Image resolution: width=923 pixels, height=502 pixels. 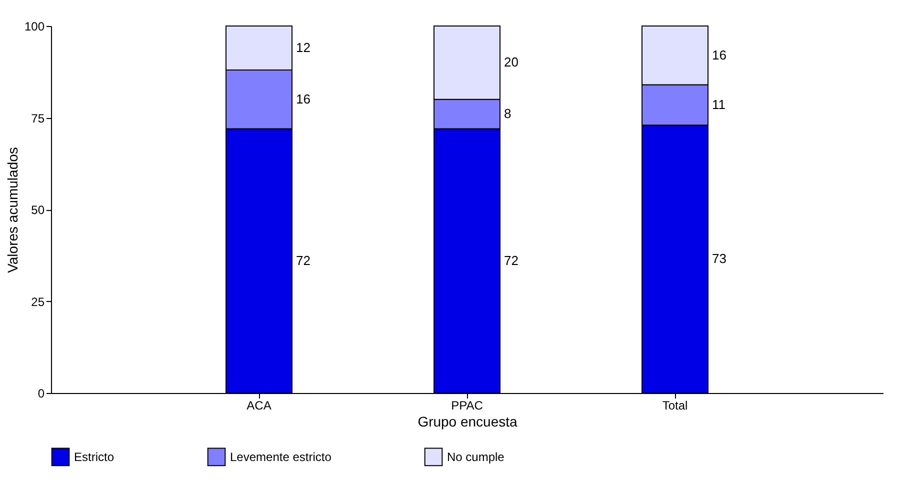 What do you see at coordinates (34, 27) in the screenshot?
I see `y-tick-label: 100` at bounding box center [34, 27].